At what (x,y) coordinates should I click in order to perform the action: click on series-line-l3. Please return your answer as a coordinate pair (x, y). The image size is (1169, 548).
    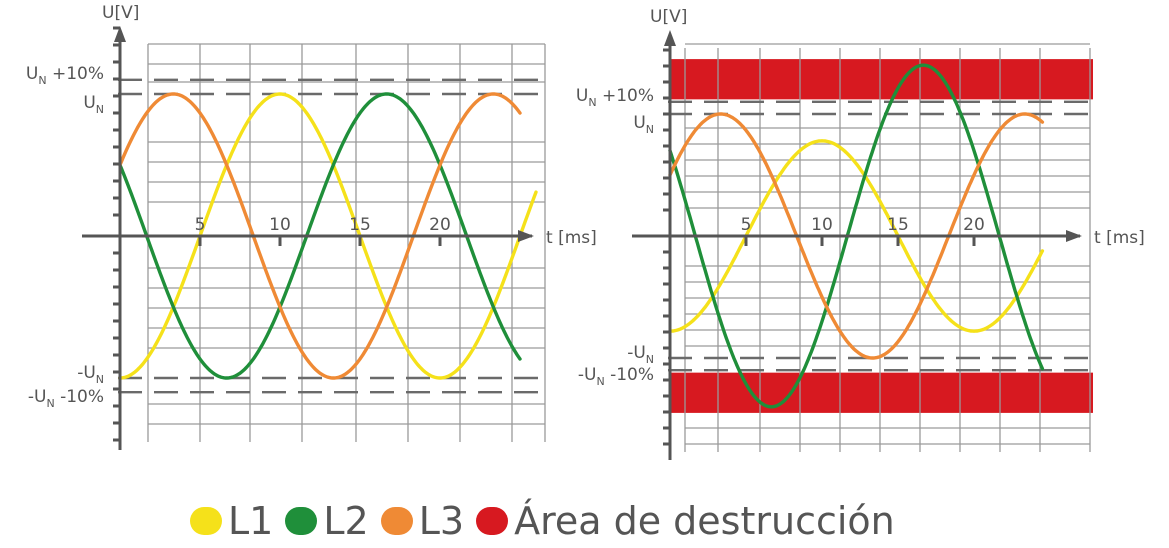
    Looking at the image, I should click on (856, 236).